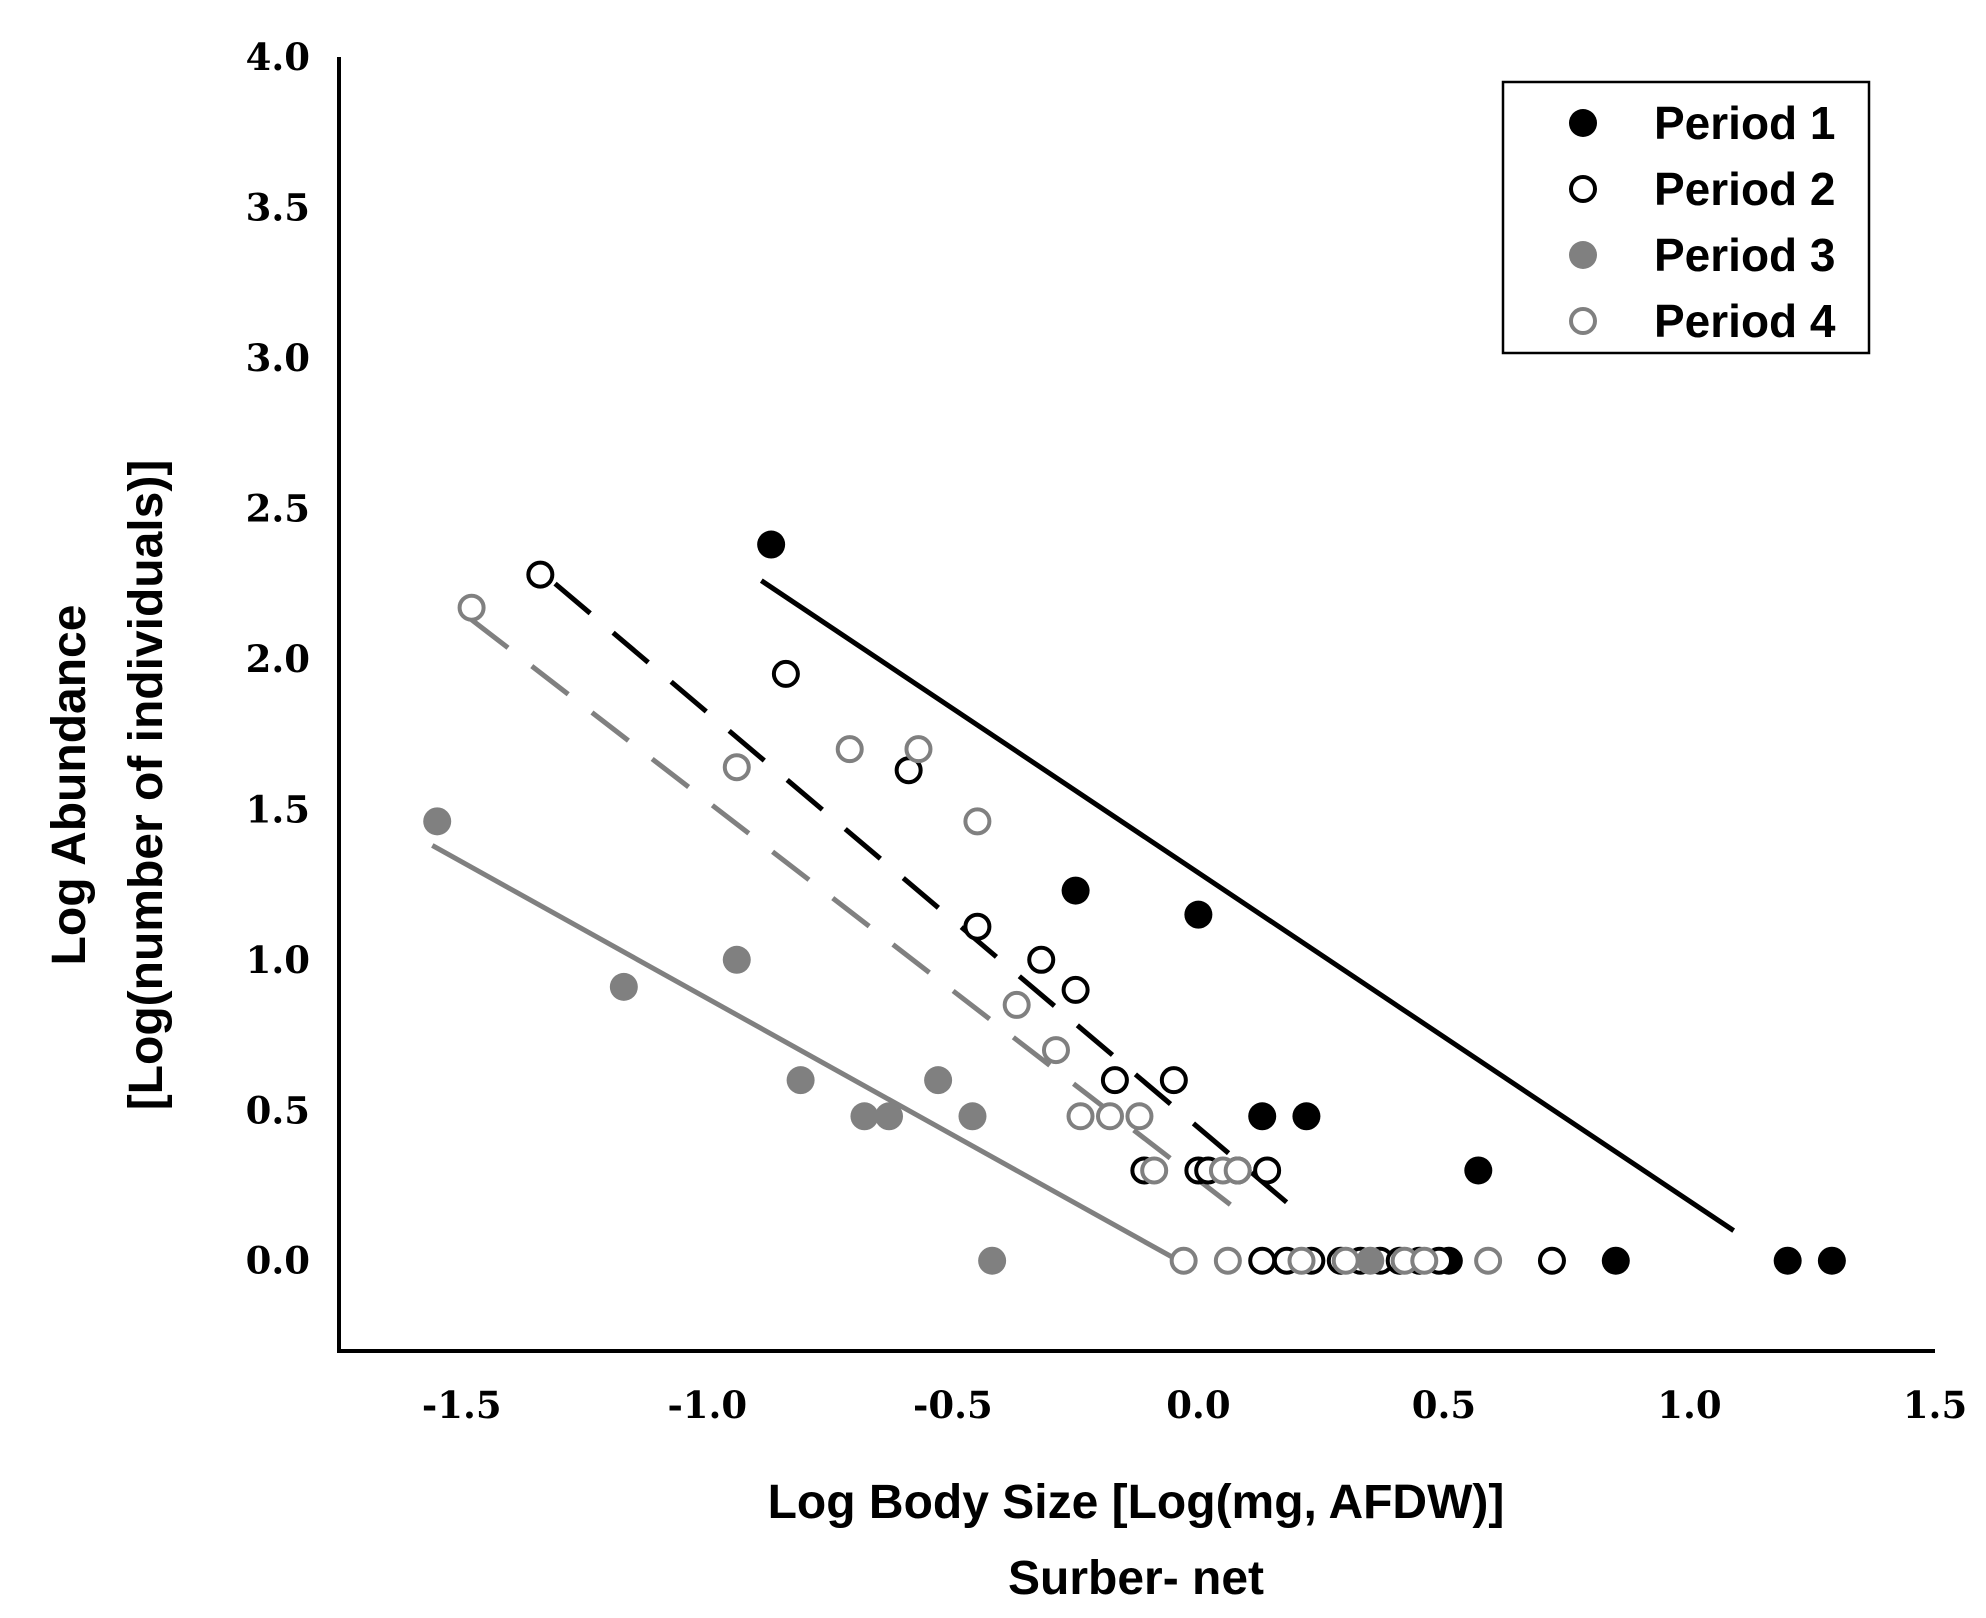 This screenshot has height=1618, width=1986. I want to click on y-axis-subtitle: [Log(number of individuals)], so click(146, 785).